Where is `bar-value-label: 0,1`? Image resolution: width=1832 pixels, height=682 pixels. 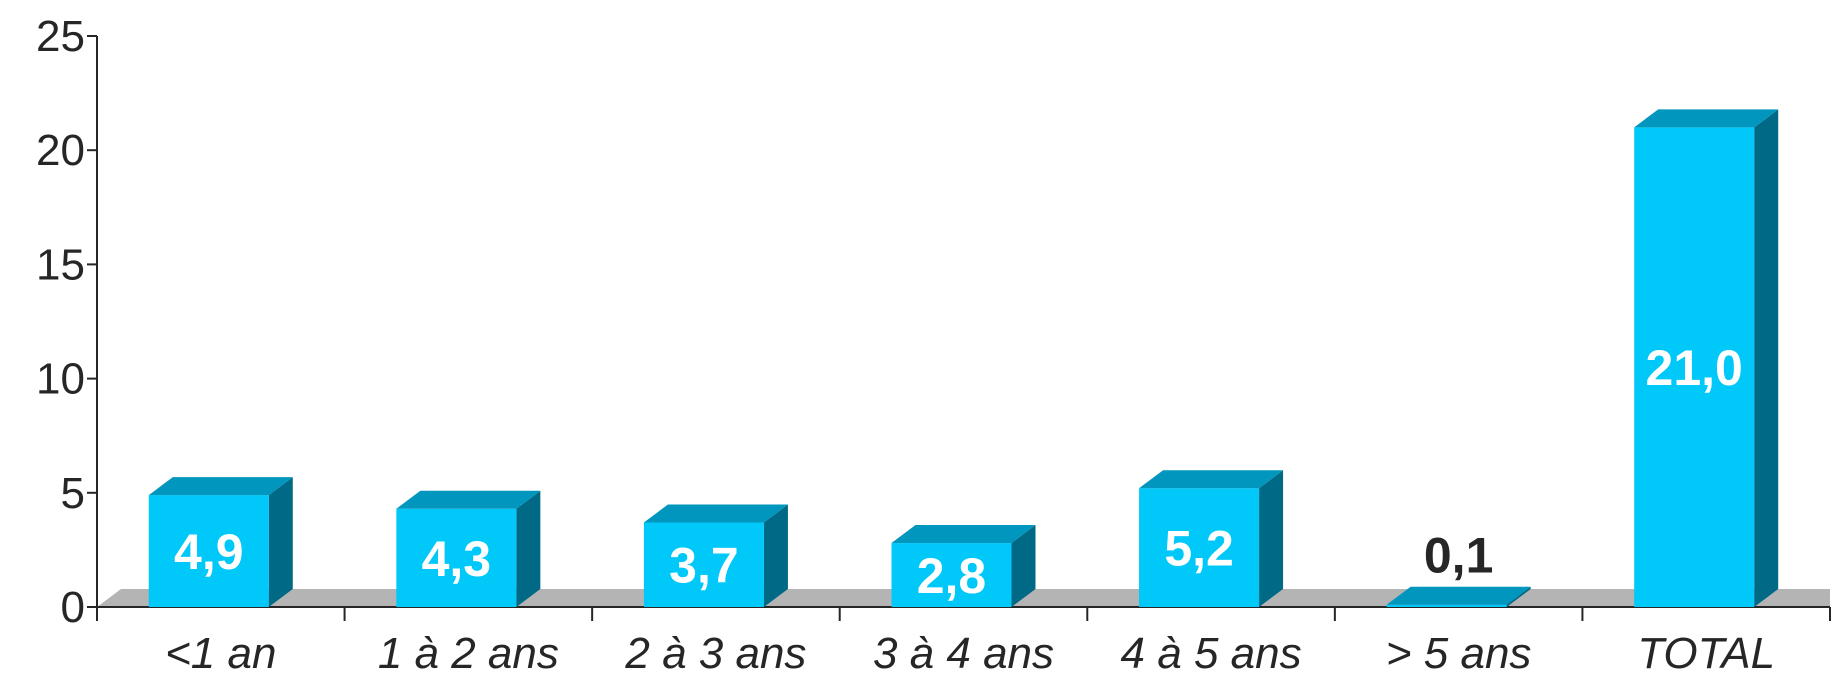
bar-value-label: 0,1 is located at coordinates (1459, 556).